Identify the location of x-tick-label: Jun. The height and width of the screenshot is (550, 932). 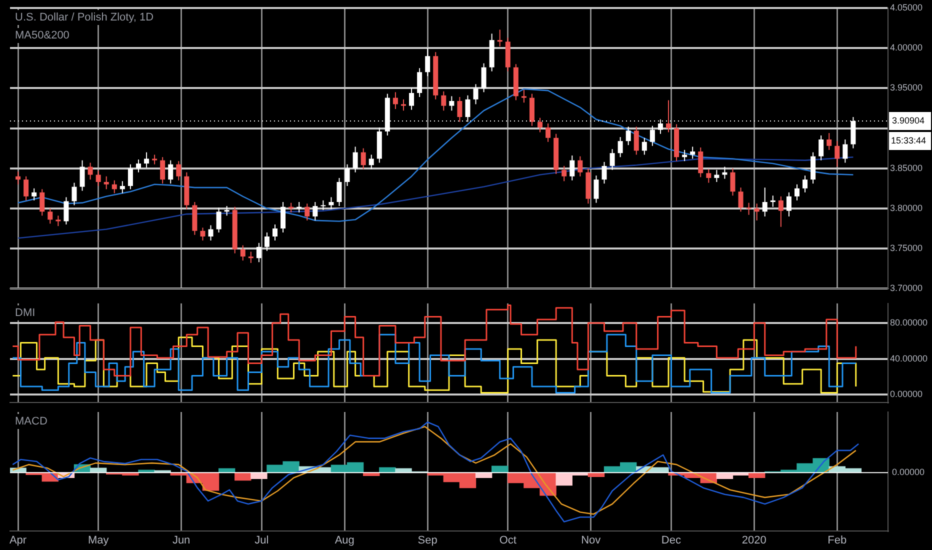
(181, 540).